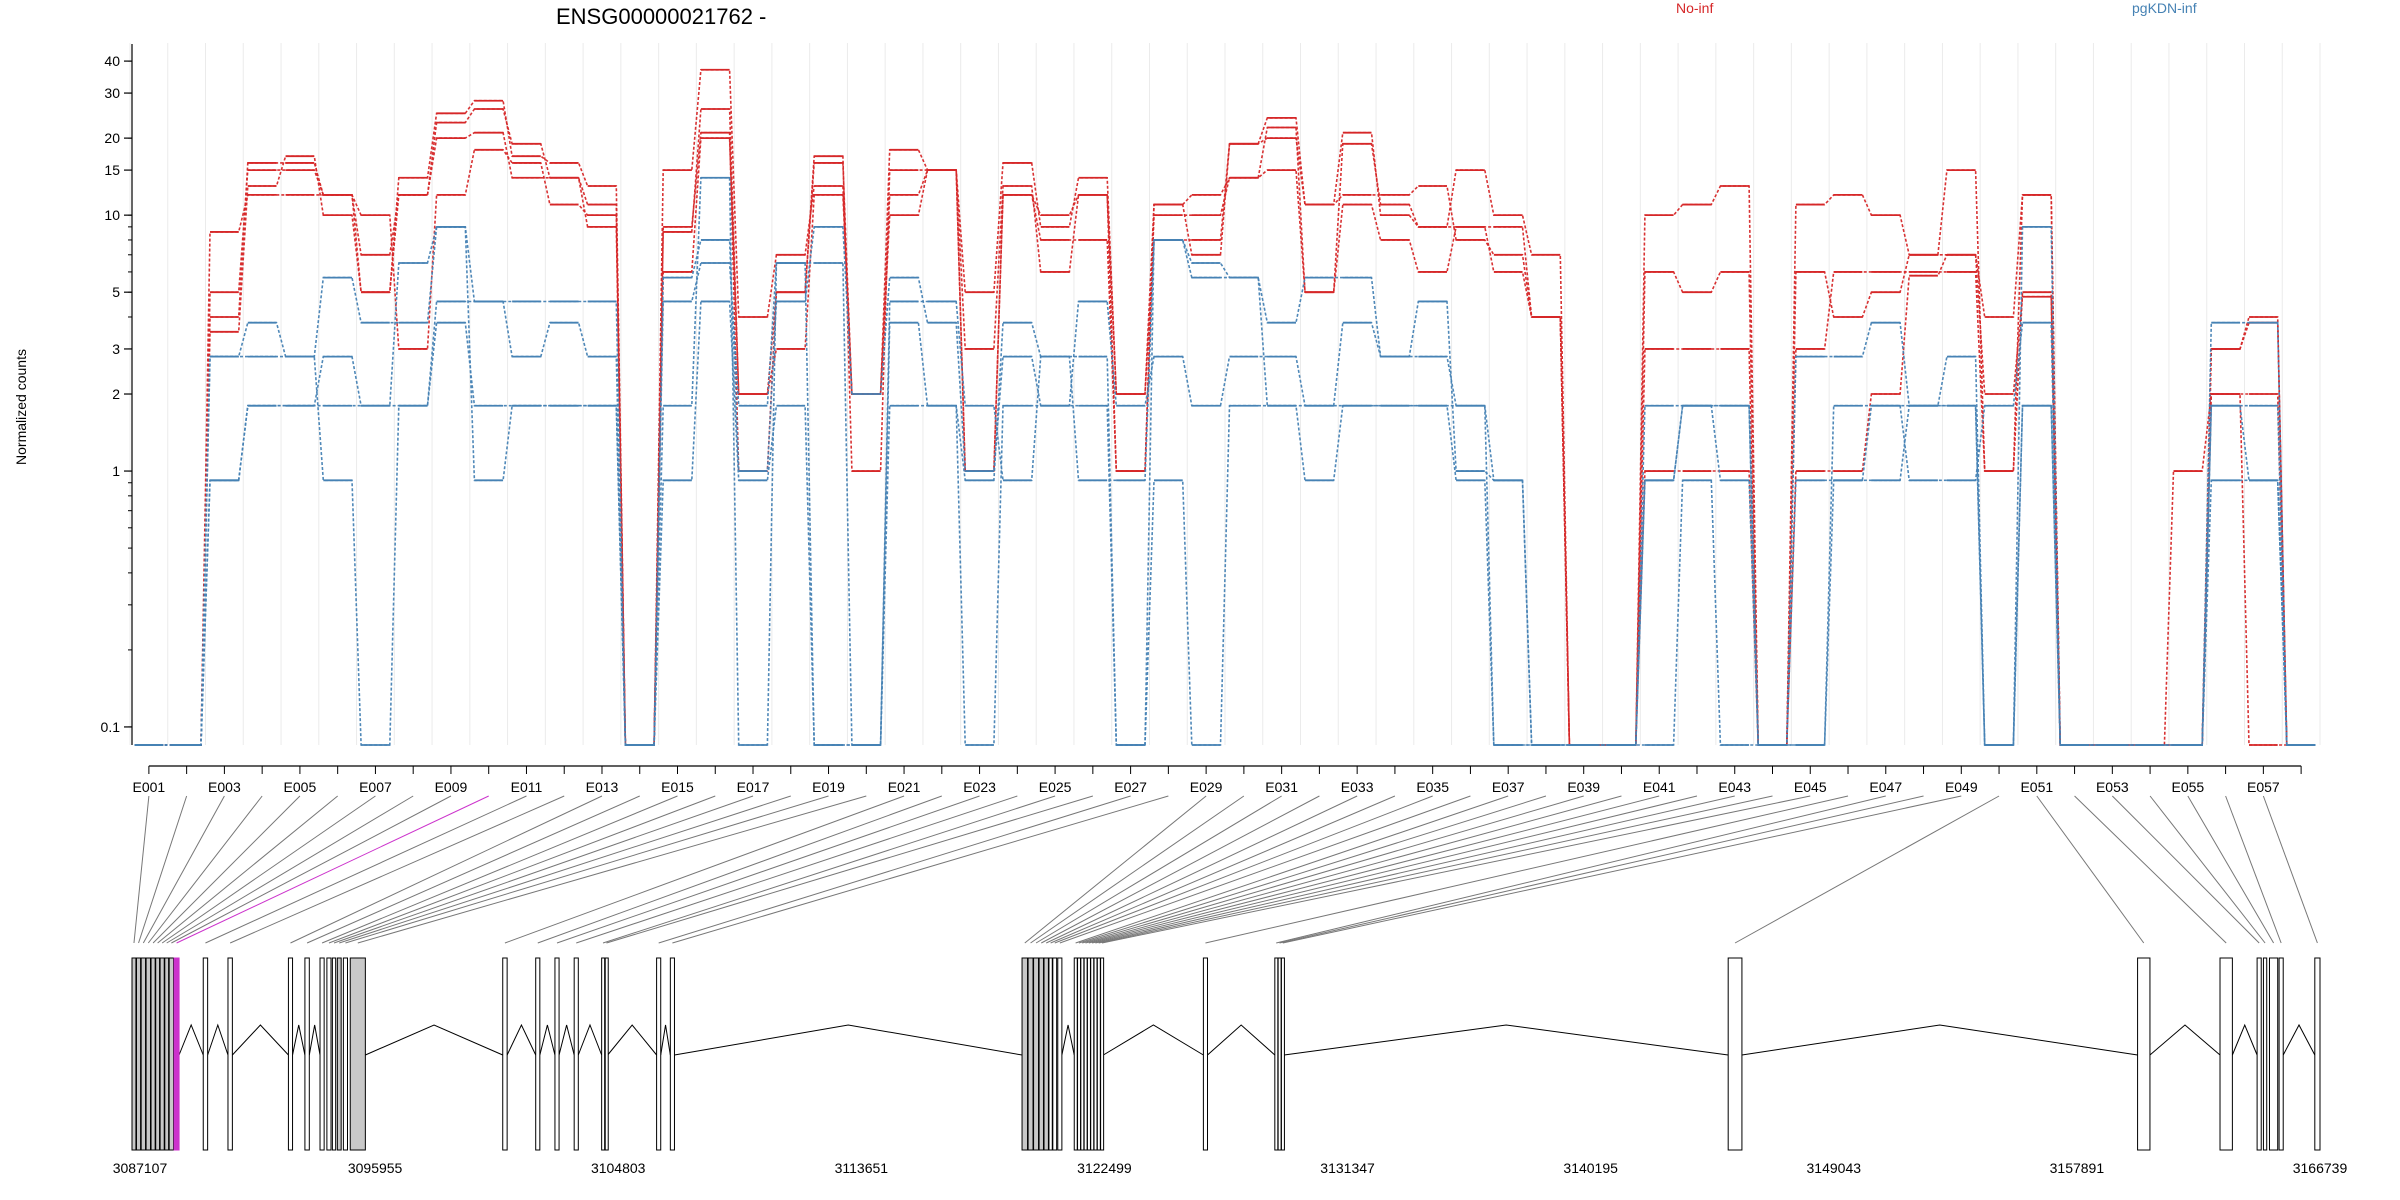 Image resolution: width=2400 pixels, height=1200 pixels. I want to click on exon-tick-label: E007, so click(375, 787).